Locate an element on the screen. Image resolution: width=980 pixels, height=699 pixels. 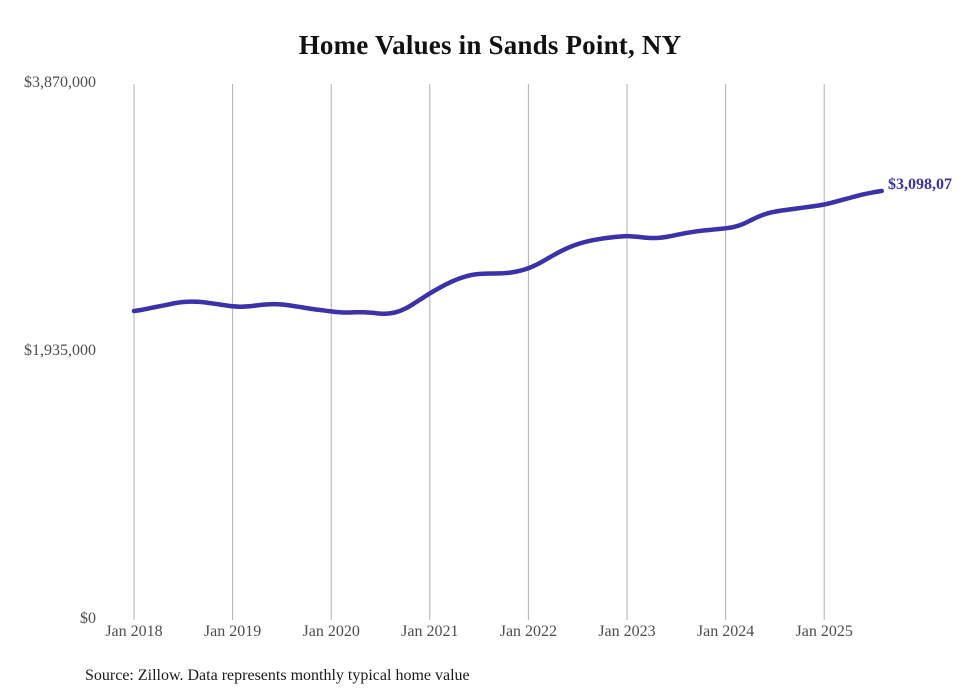
x-axis-tick-label: Jan 2020 is located at coordinates (331, 631).